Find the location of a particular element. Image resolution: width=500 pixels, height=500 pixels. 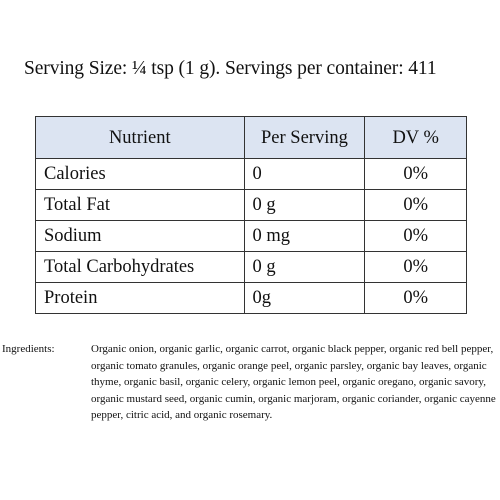

table-row: Protein 0g 0% is located at coordinates (251, 298).